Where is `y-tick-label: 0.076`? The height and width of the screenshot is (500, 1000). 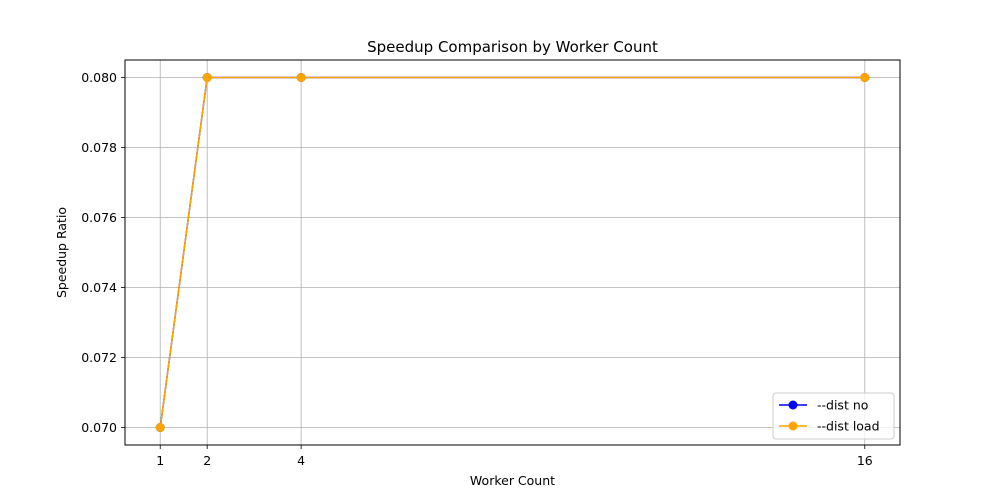
y-tick-label: 0.076 is located at coordinates (99, 217).